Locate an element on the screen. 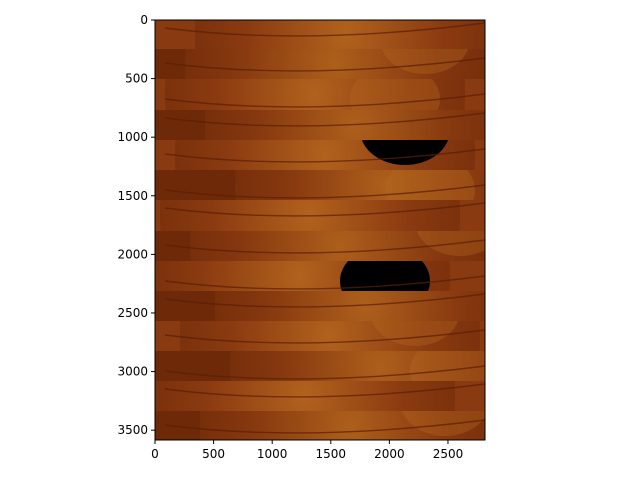 The image size is (640, 480). x-tick-label: 1000 is located at coordinates (272, 454).